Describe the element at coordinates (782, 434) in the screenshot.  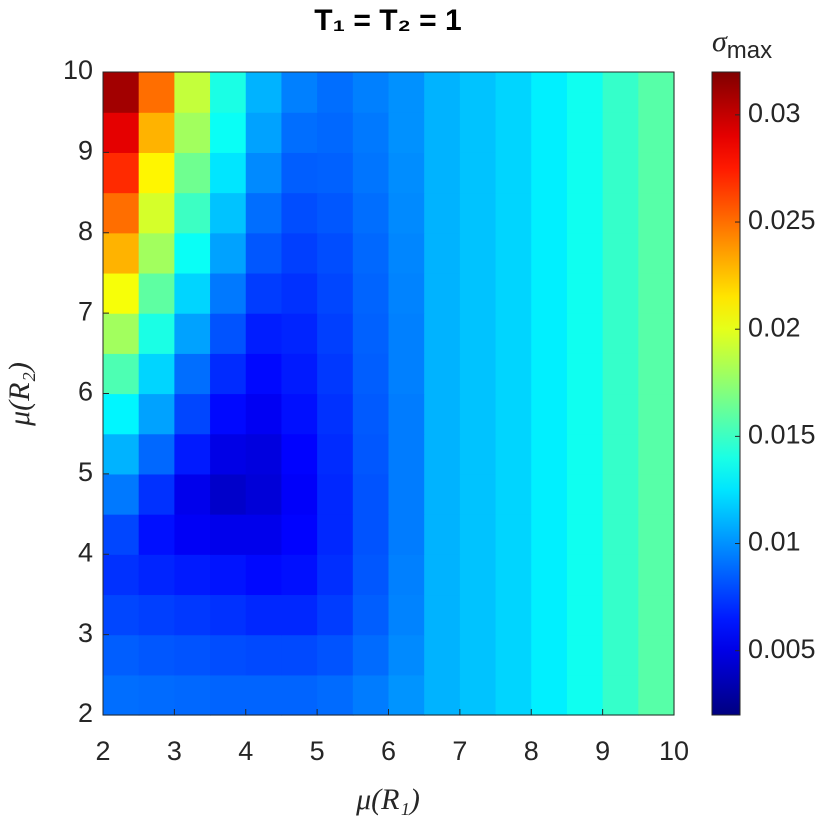
I see `colorbar-tick-label: 0.015` at that location.